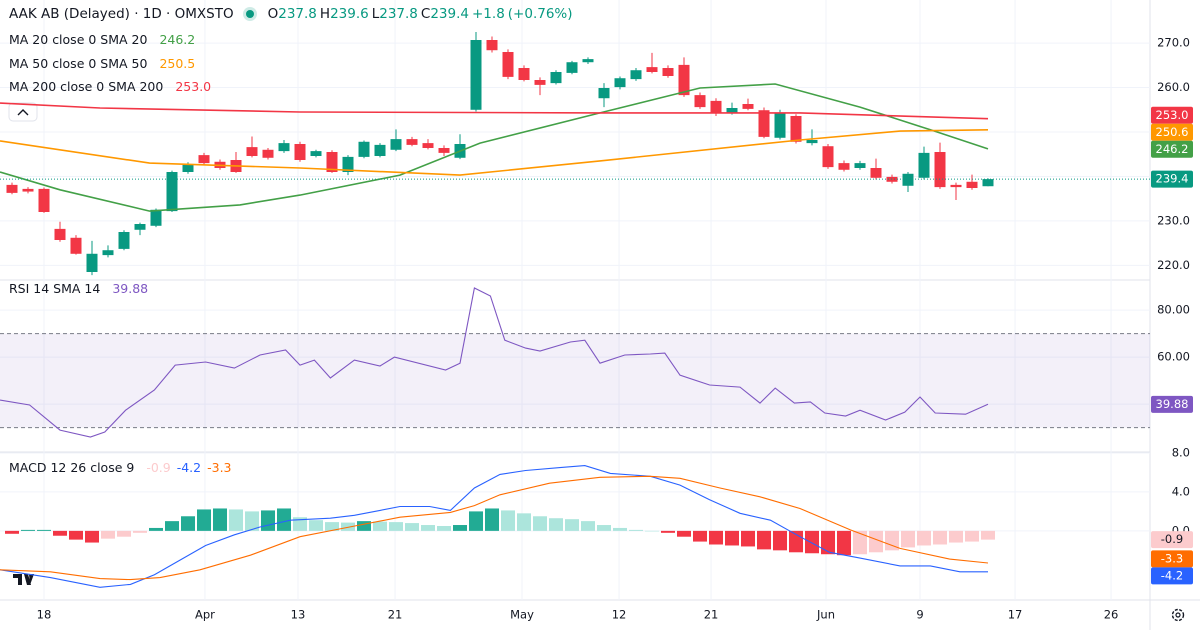  I want to click on x-tick-label: Apr, so click(205, 615).